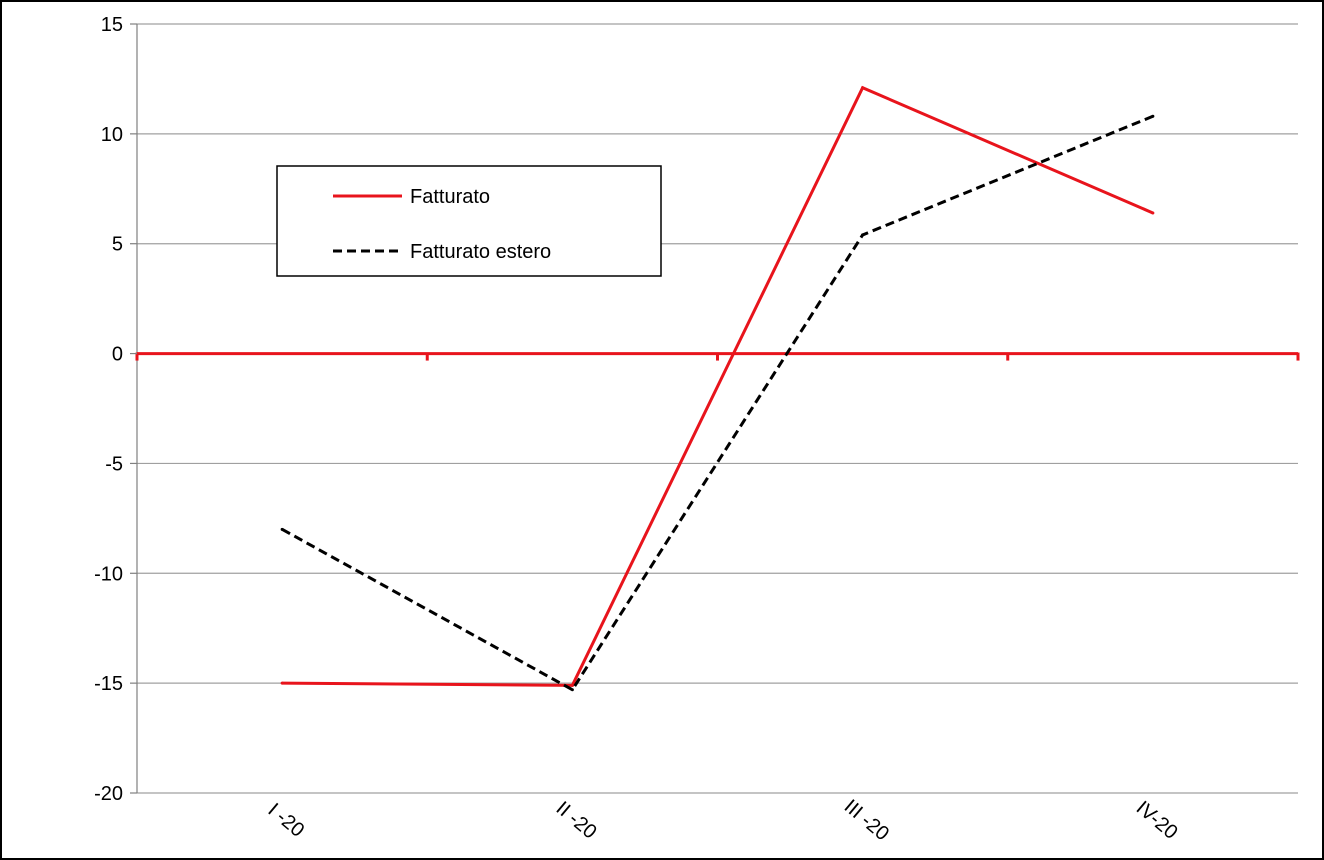 The width and height of the screenshot is (1324, 860). I want to click on legend-label-fatturato: Fatturato, so click(450, 197).